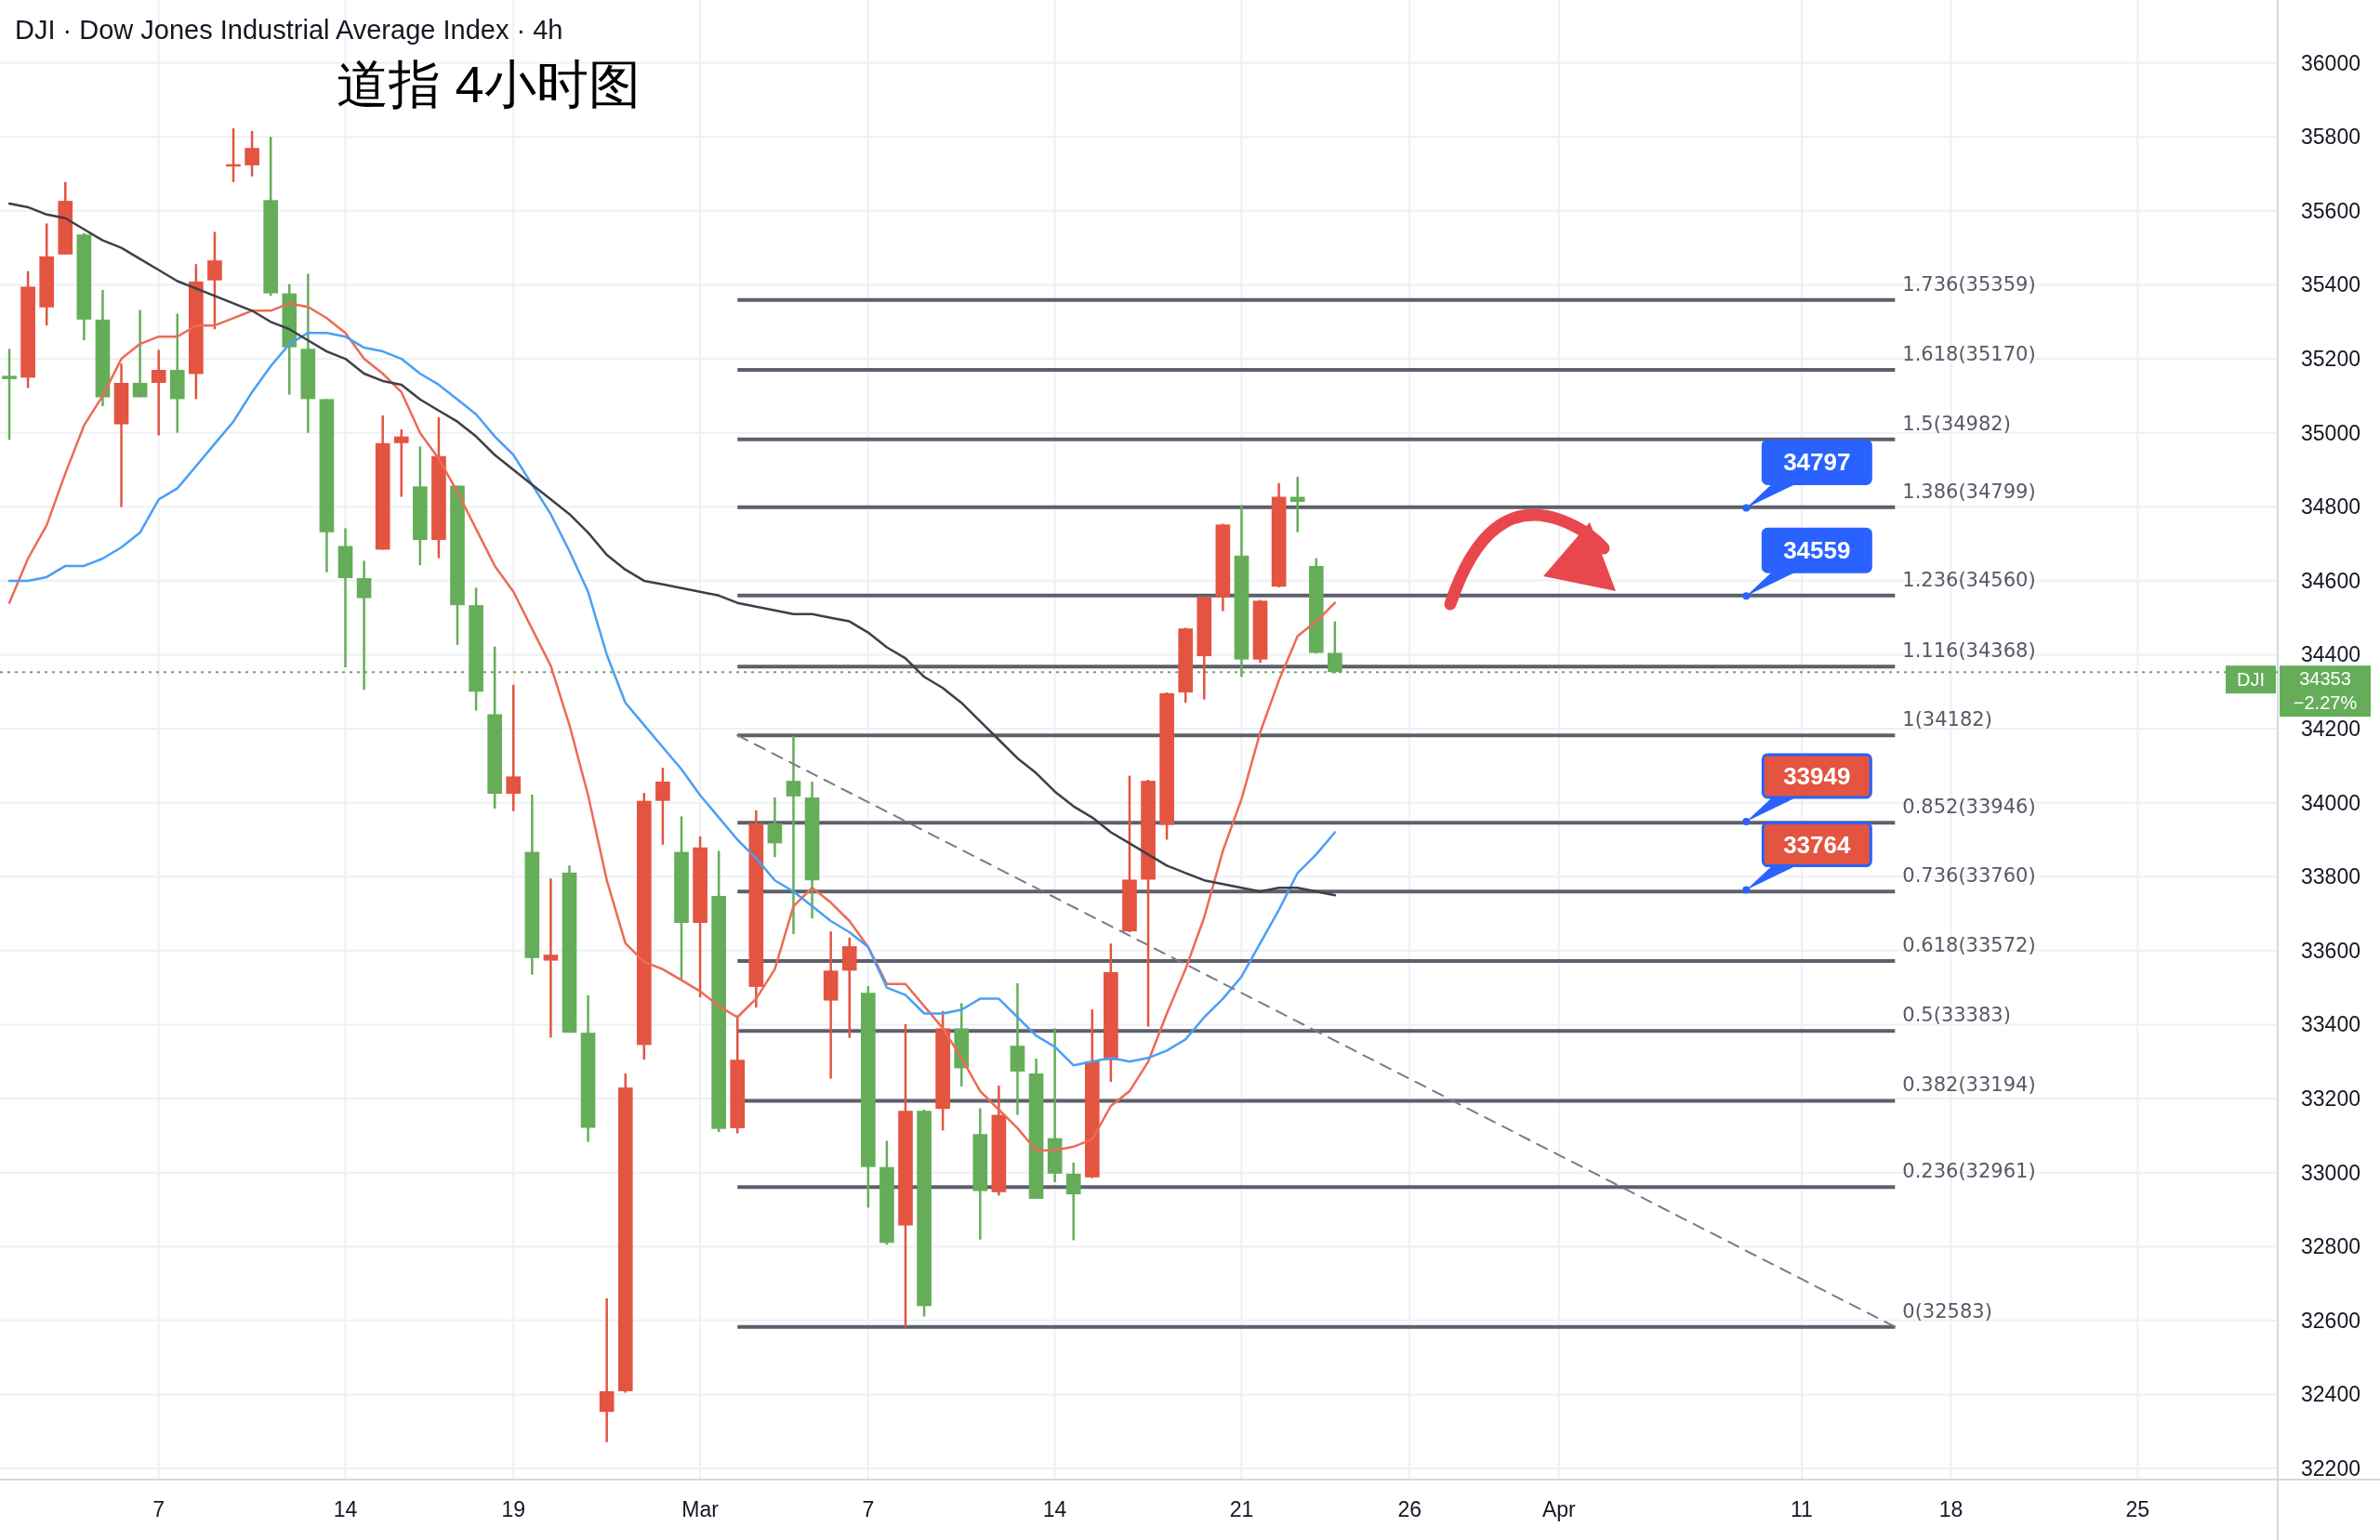  What do you see at coordinates (2330, 210) in the screenshot?
I see `y-tick-label: 35600` at bounding box center [2330, 210].